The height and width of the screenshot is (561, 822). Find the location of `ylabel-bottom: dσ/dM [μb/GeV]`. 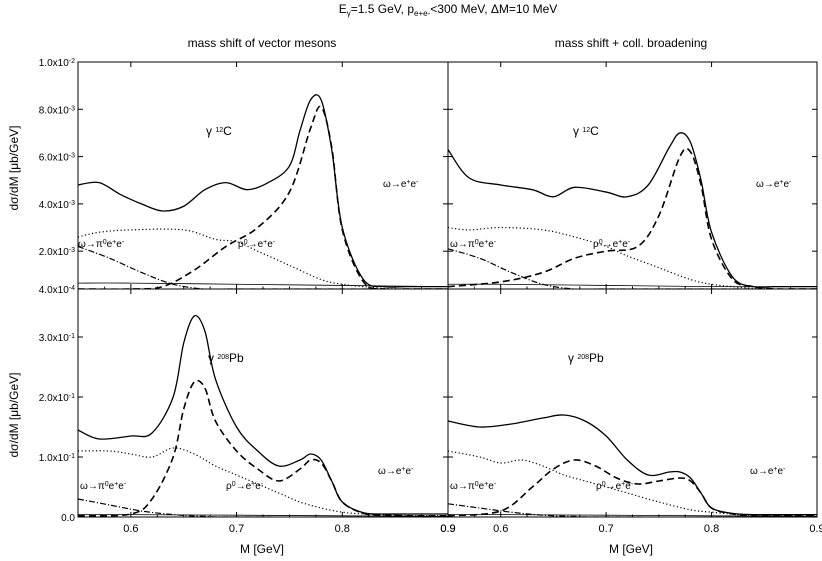

ylabel-bottom: dσ/dM [μb/GeV] is located at coordinates (14, 414).